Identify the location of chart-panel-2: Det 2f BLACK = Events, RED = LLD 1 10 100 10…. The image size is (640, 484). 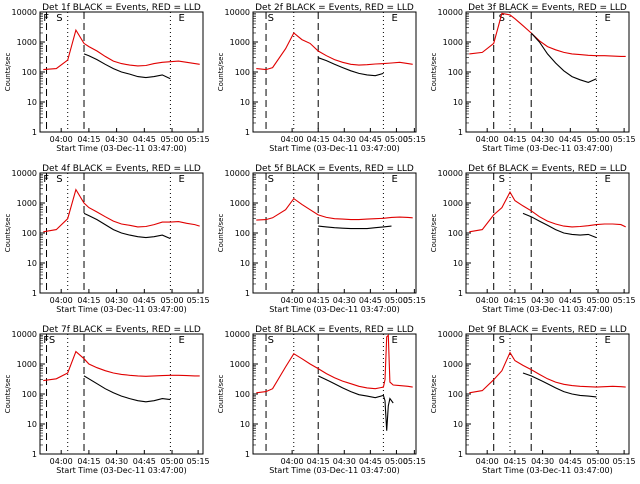
(321, 78).